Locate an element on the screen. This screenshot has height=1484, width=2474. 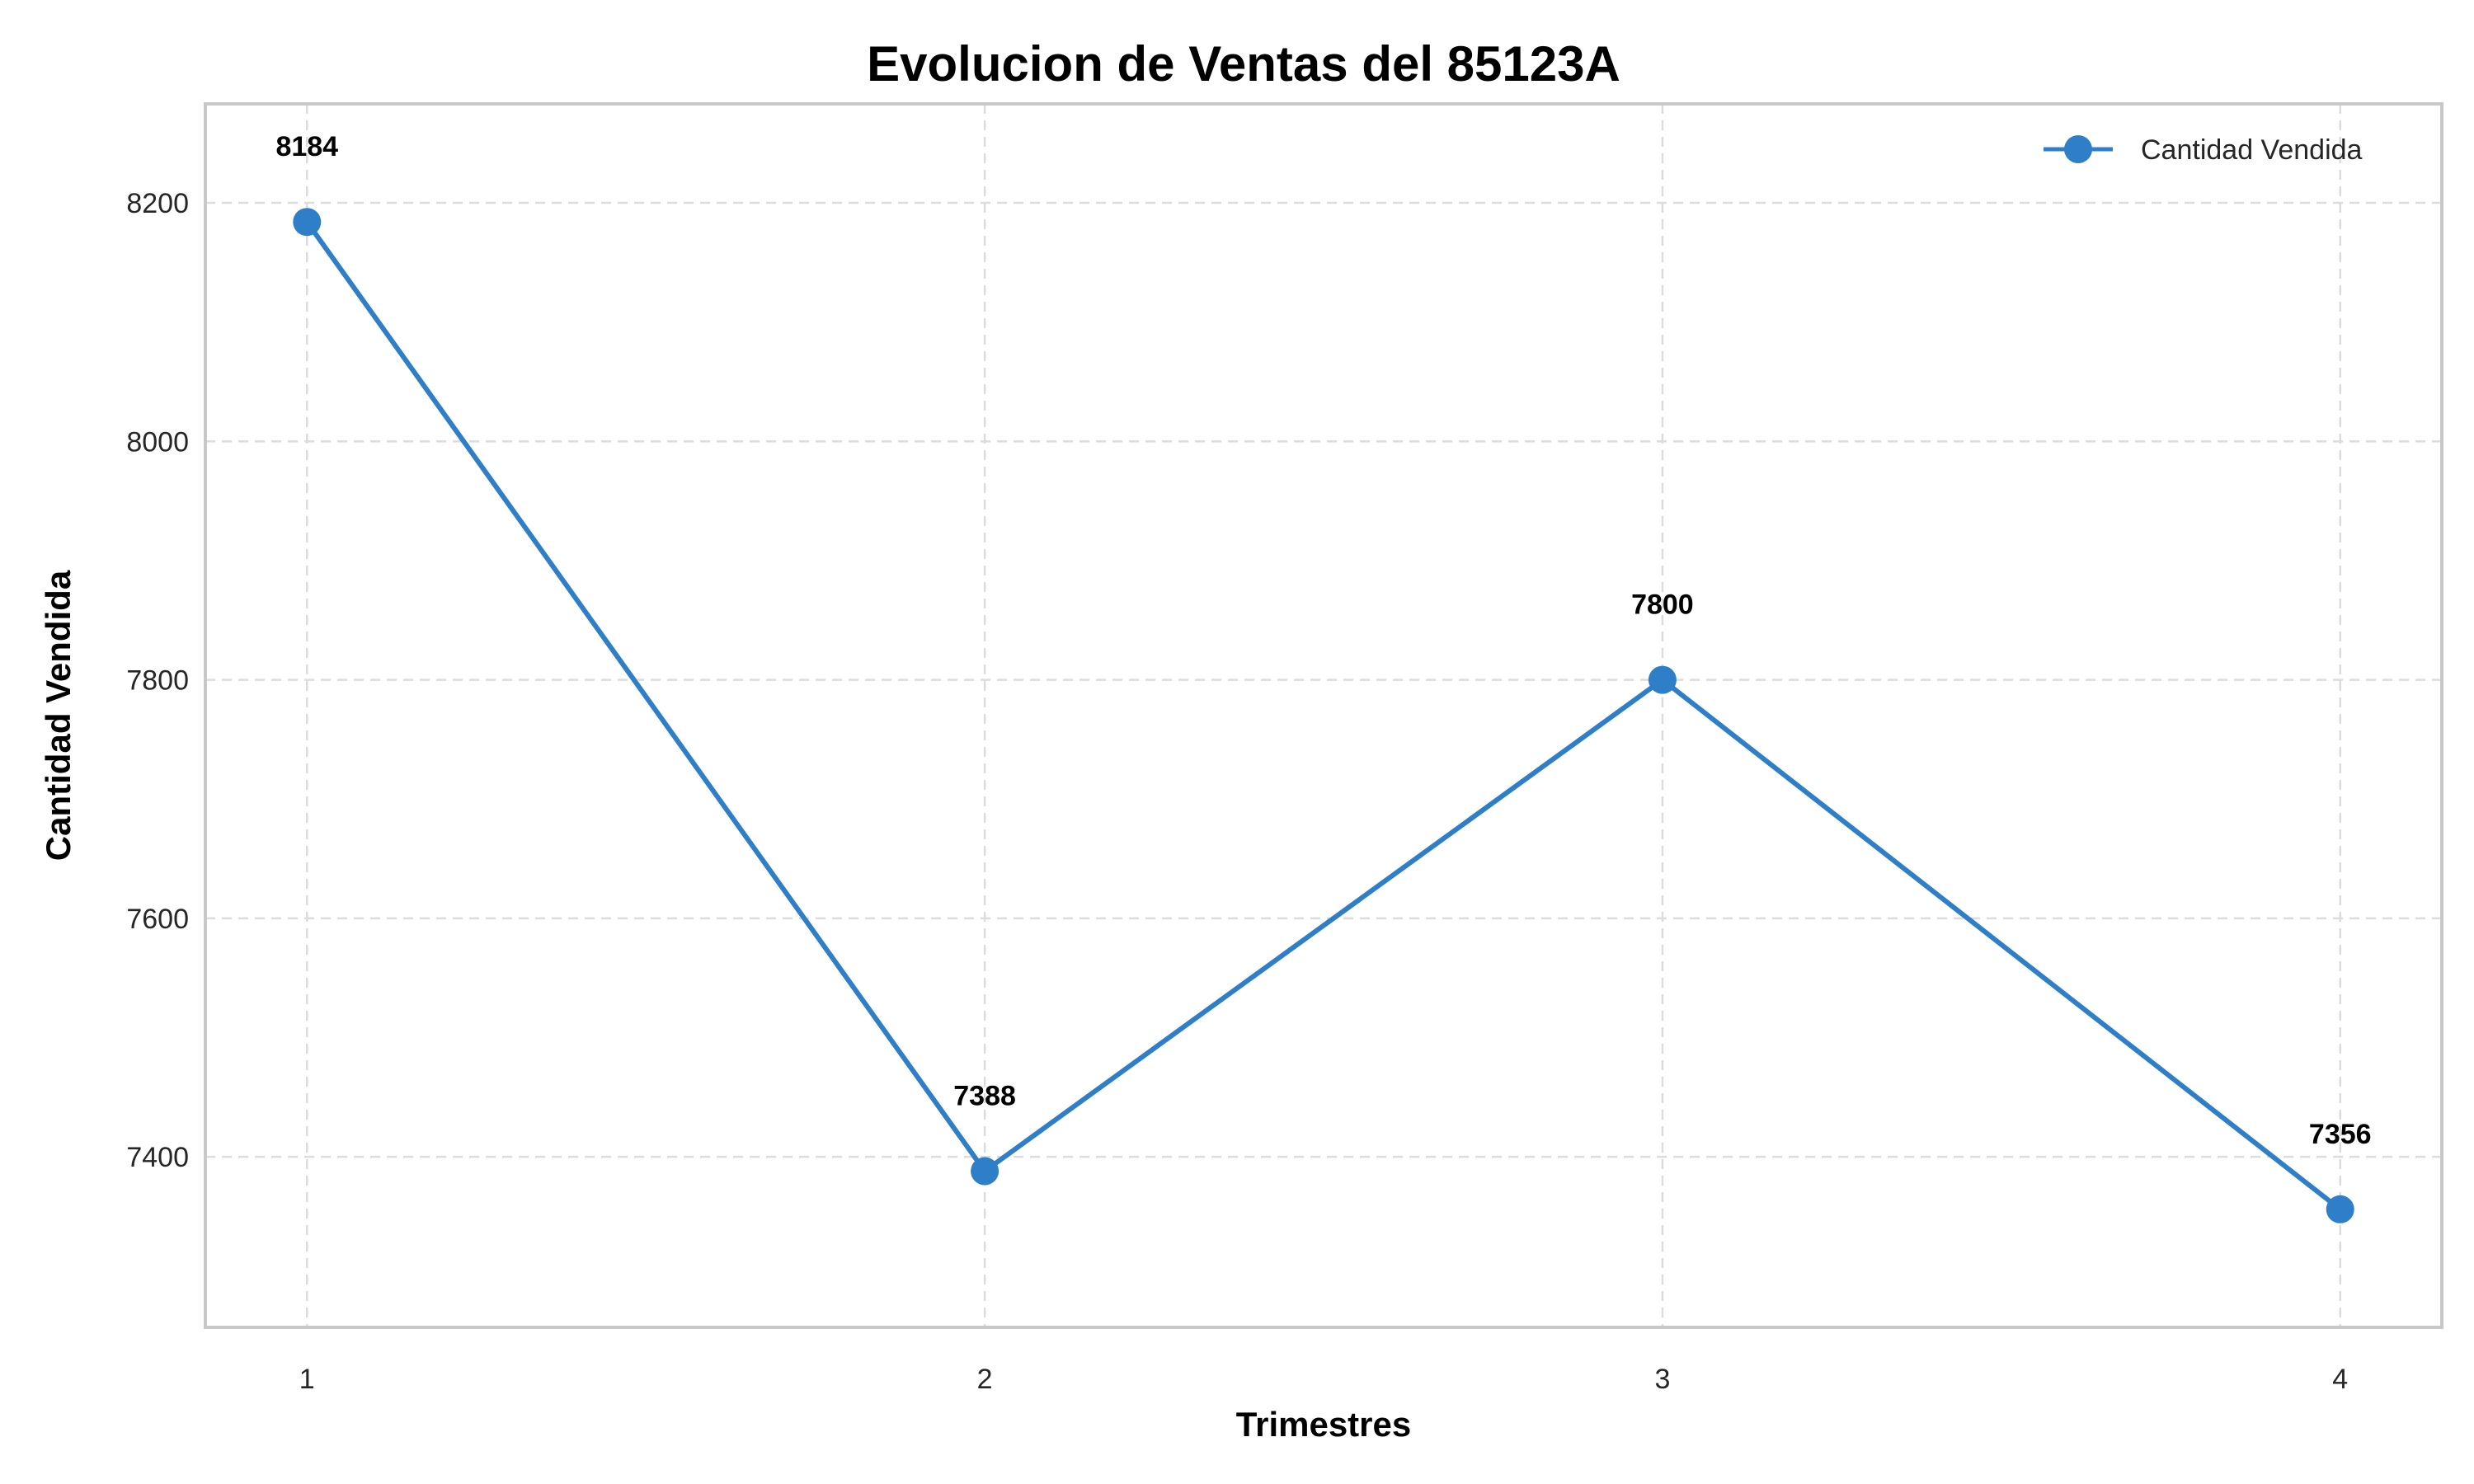
y-tick-label: 7800 is located at coordinates (157, 681).